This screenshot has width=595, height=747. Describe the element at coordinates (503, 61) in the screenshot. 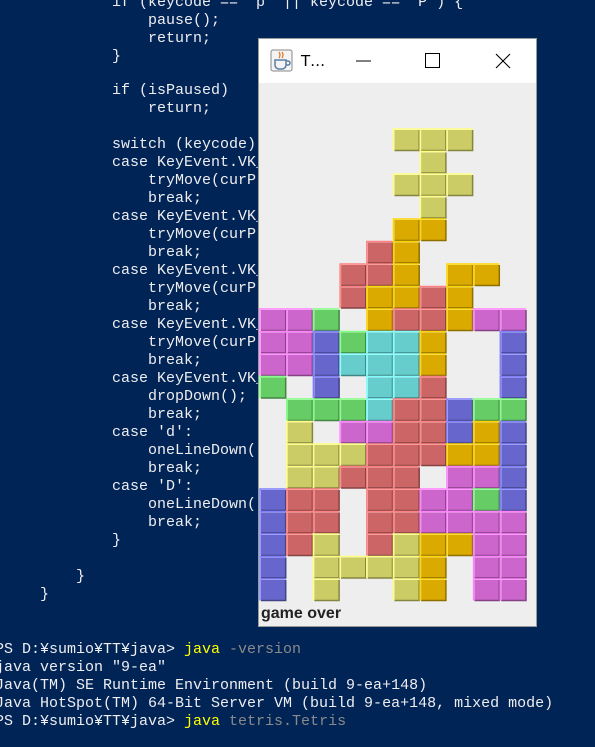

I see `close-button` at that location.